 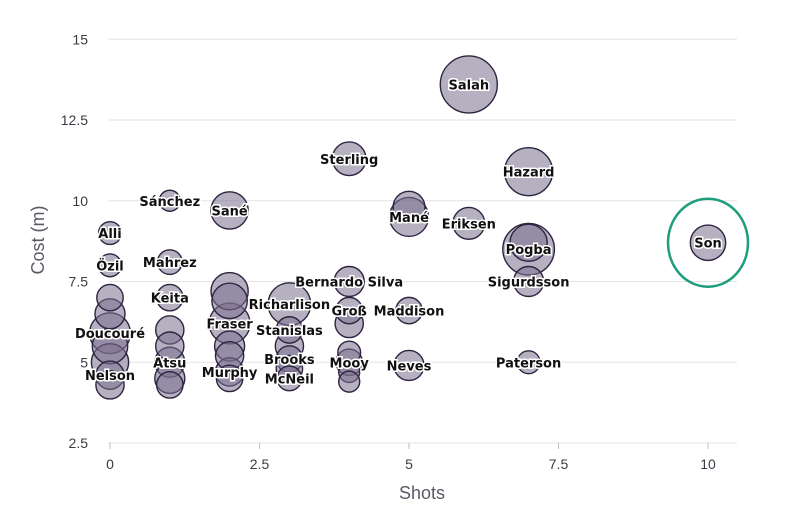 I want to click on point-label: Son, so click(x=708, y=244).